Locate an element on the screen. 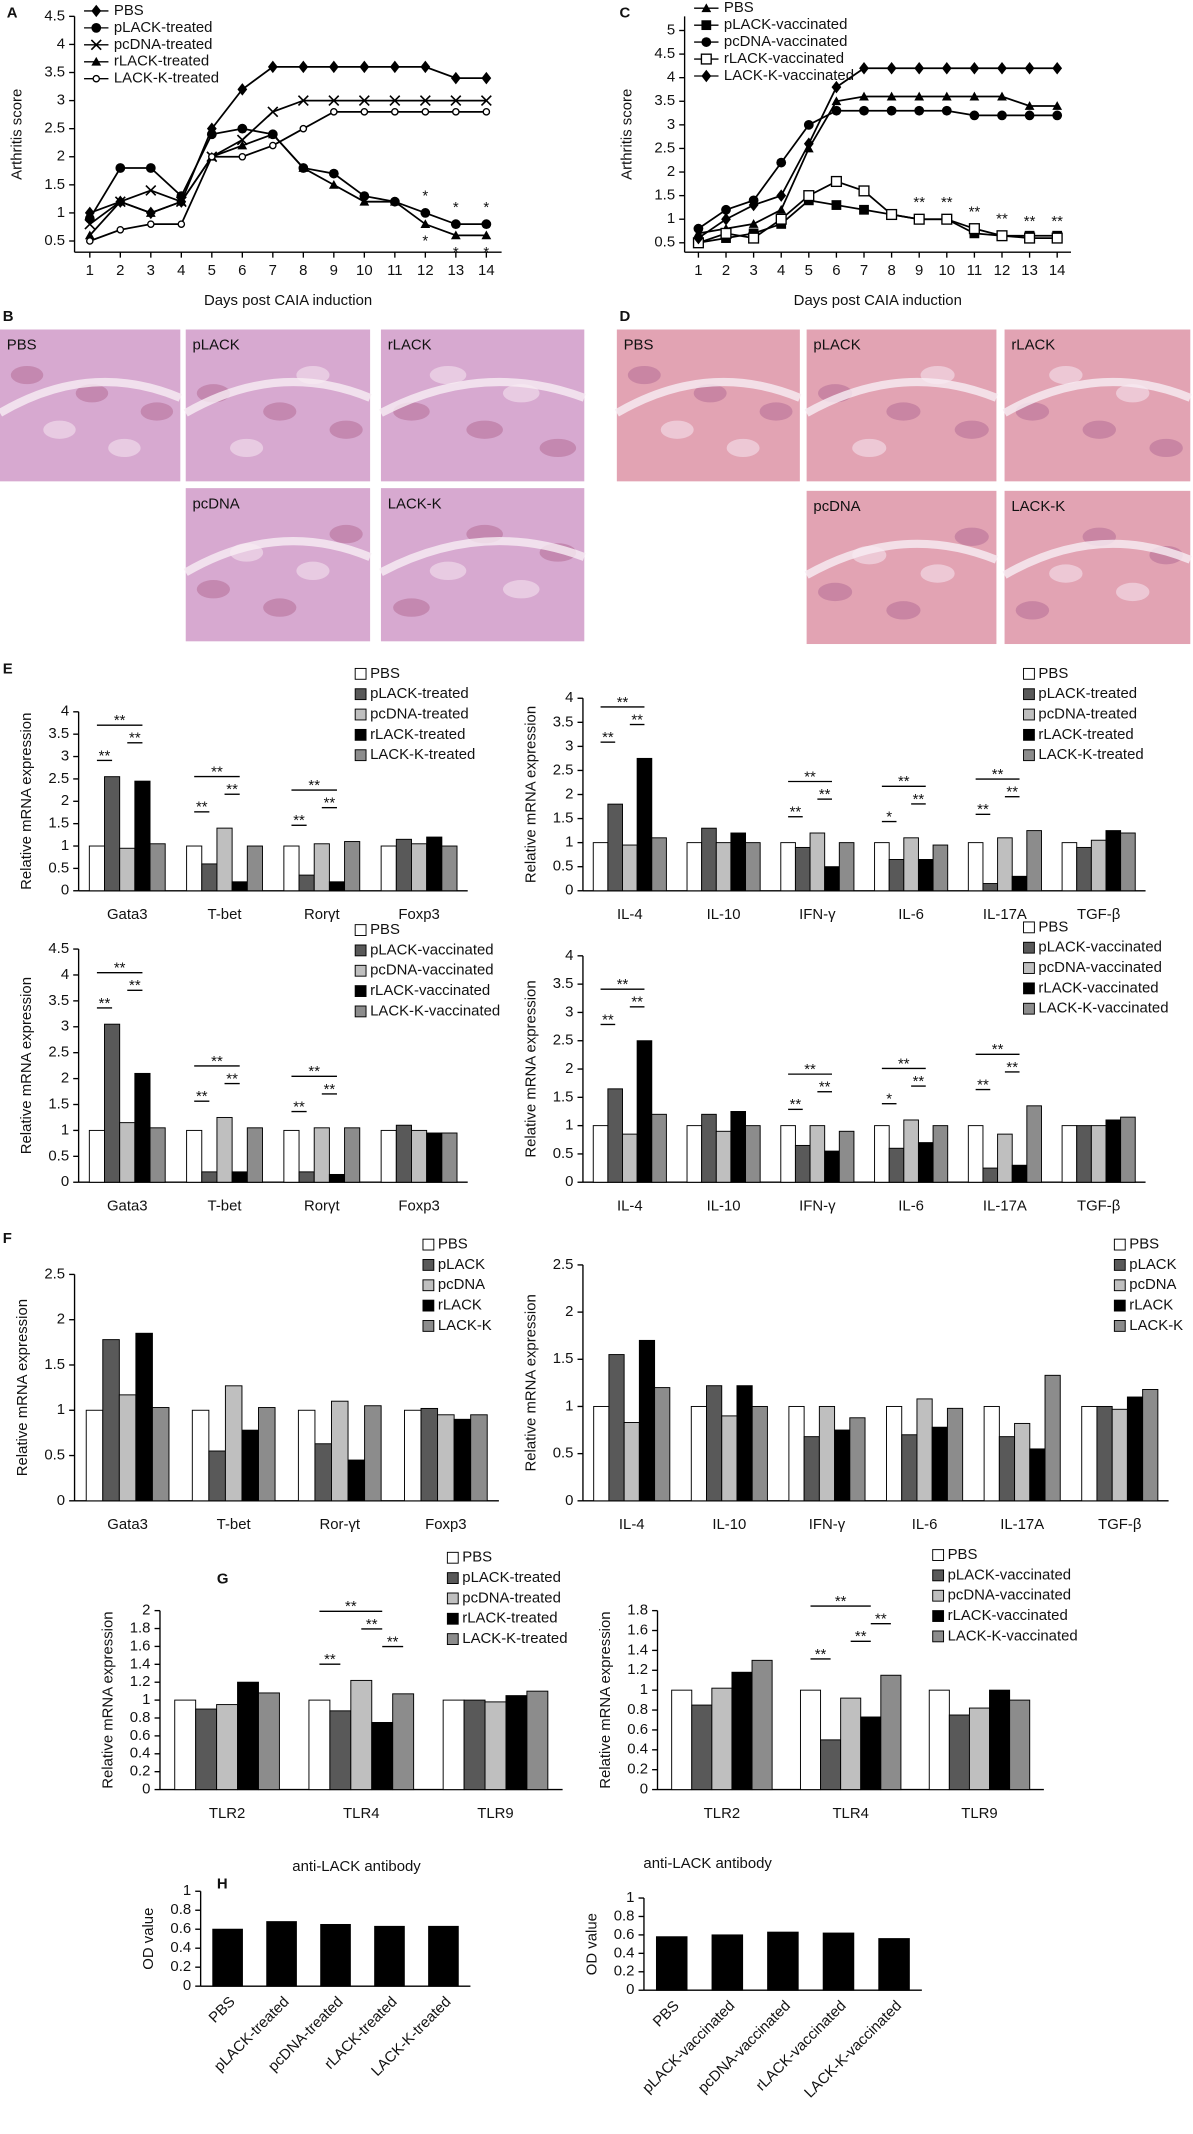 The height and width of the screenshot is (2134, 1193). y-axis-label: Arthritis score is located at coordinates (18, 134).